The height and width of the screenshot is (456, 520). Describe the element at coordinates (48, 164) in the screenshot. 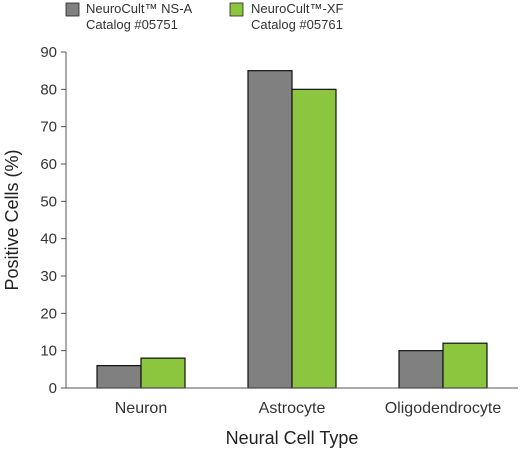

I see `y-tick-label-60: 60` at that location.